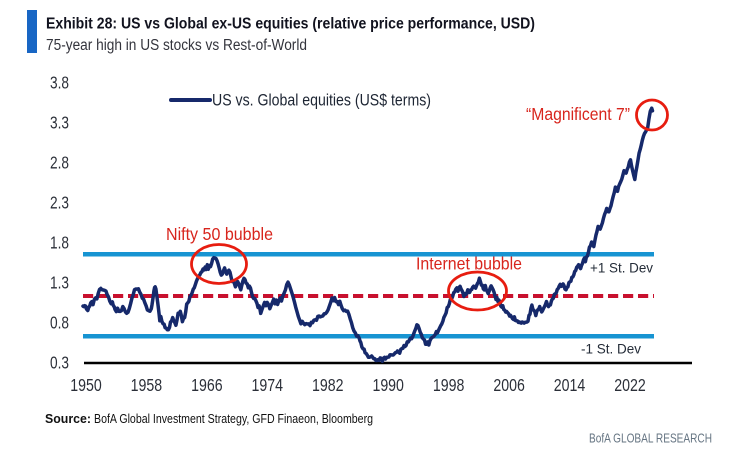 Image resolution: width=737 pixels, height=463 pixels. Describe the element at coordinates (630, 385) in the screenshot. I see `svg-text: 2022` at that location.